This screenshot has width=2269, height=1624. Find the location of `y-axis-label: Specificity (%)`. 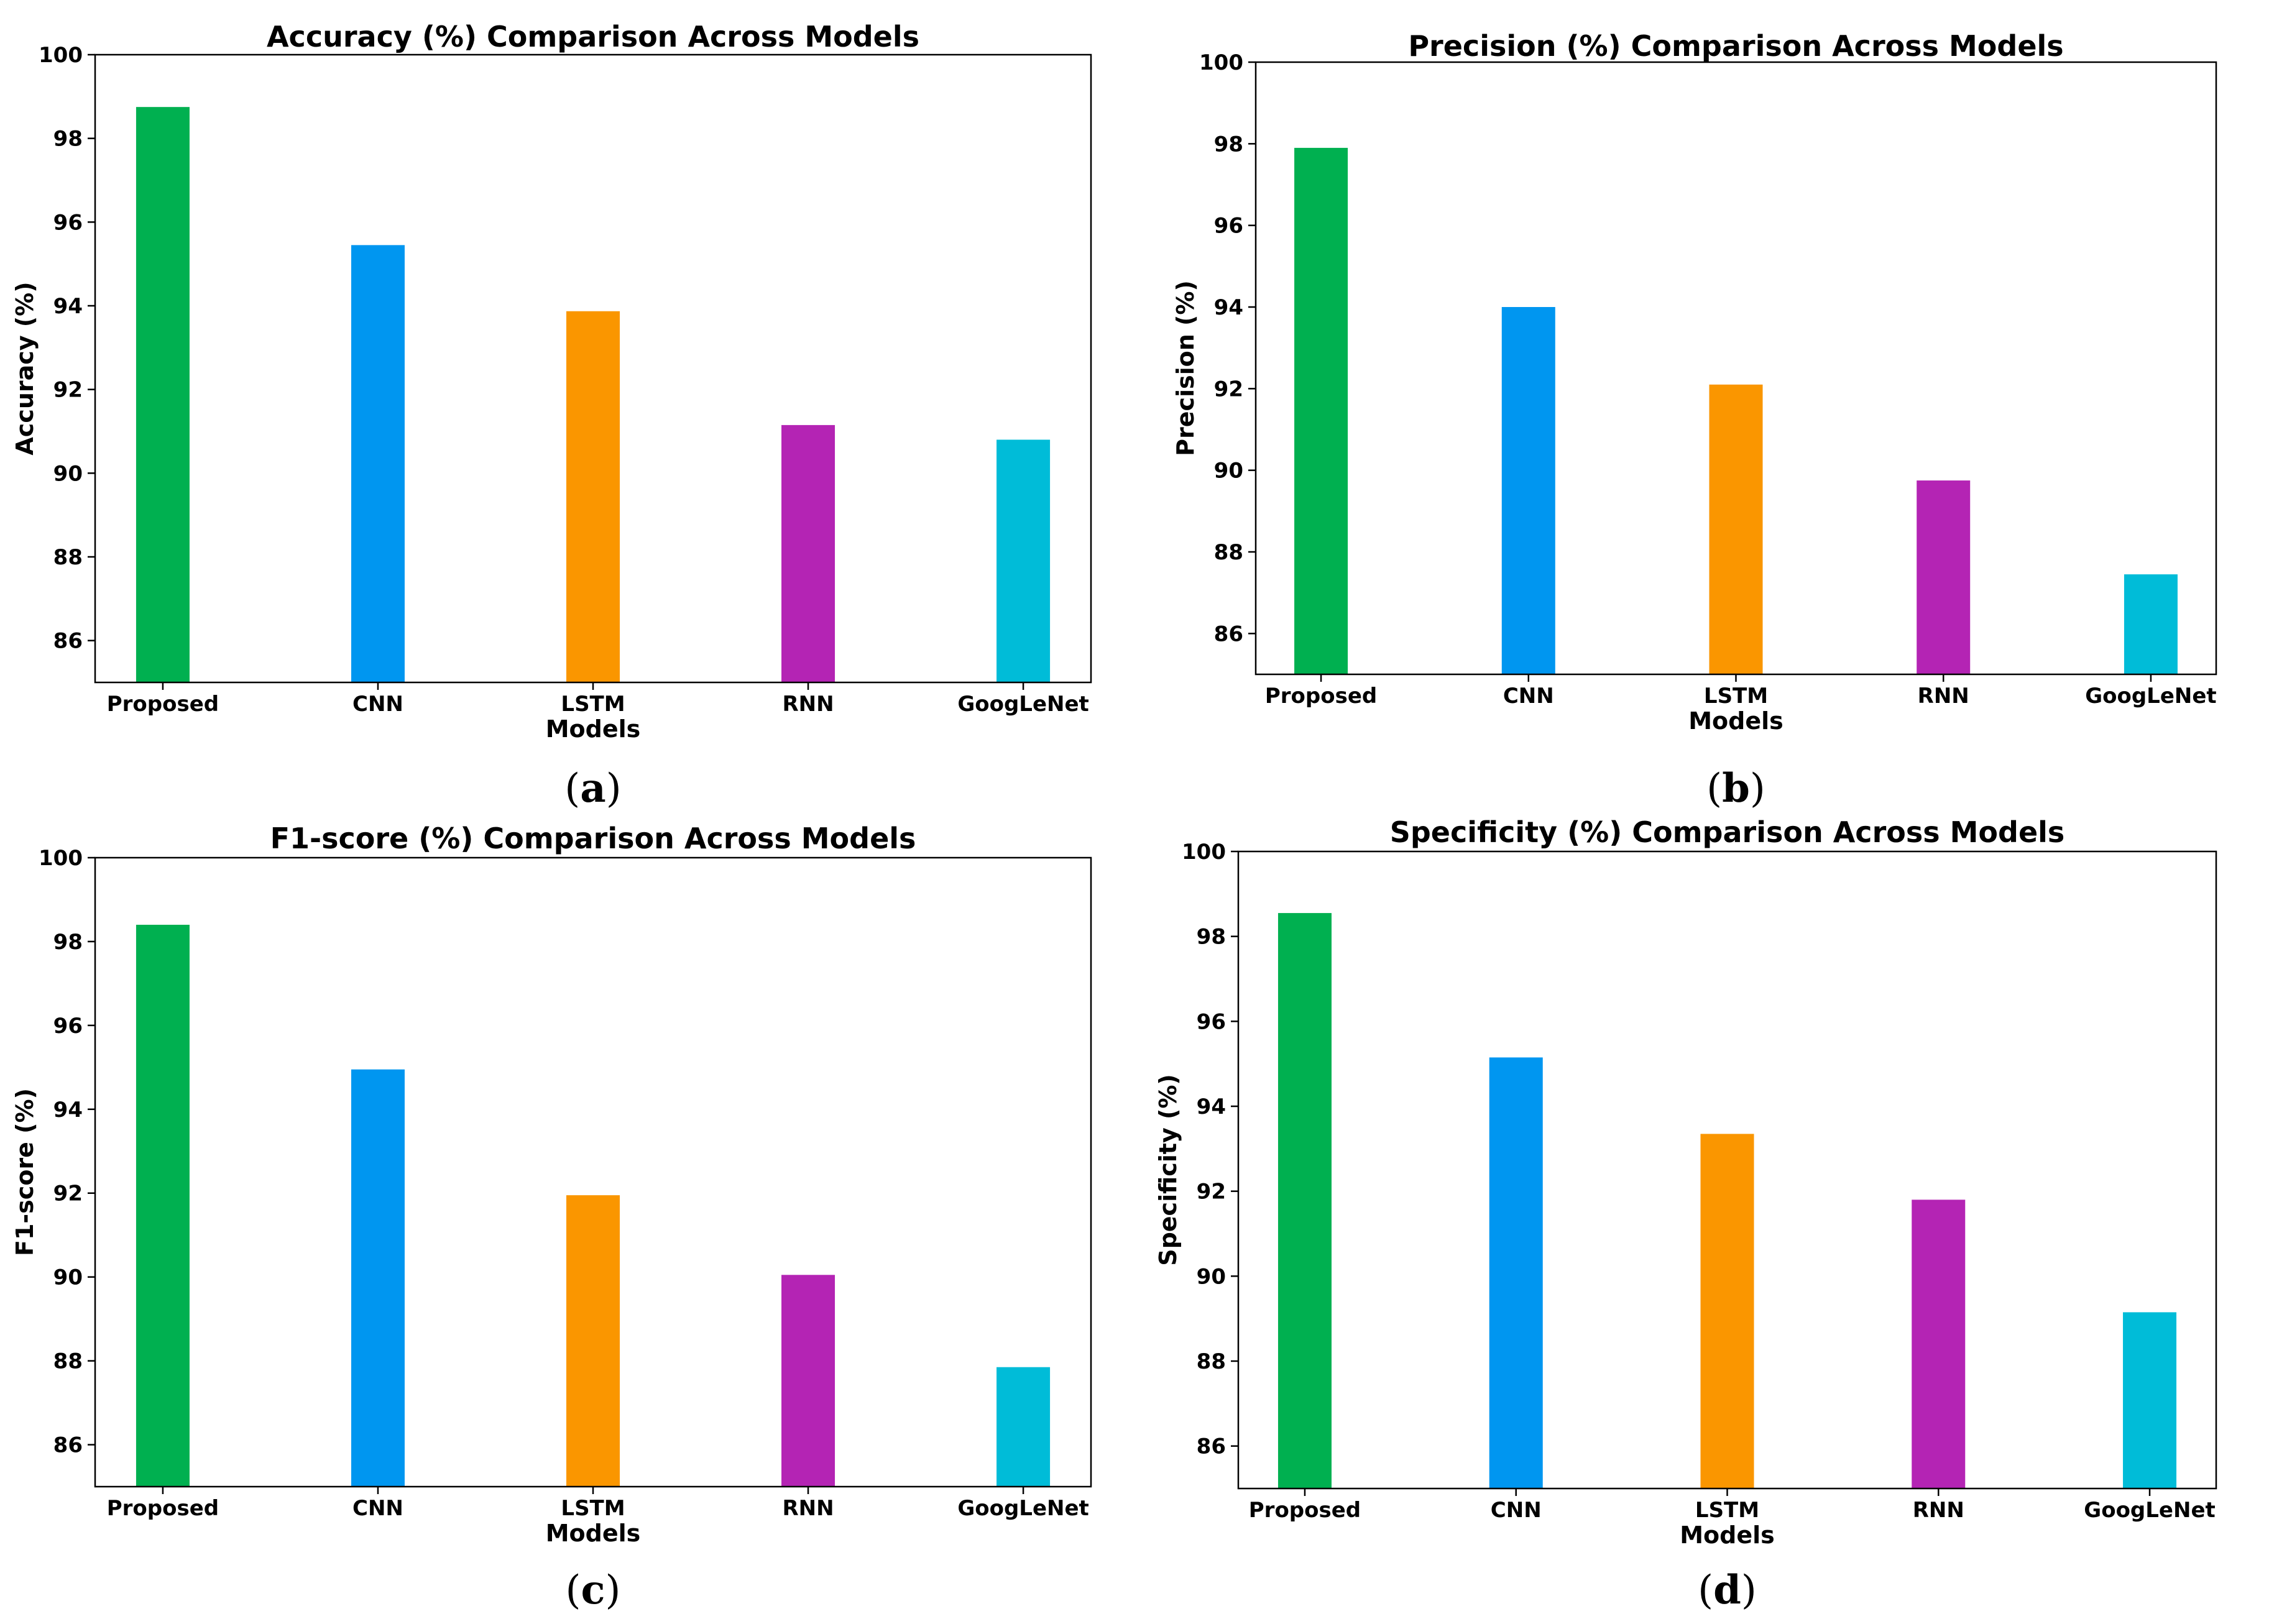

y-axis-label: Specificity (%) is located at coordinates (1168, 1170).